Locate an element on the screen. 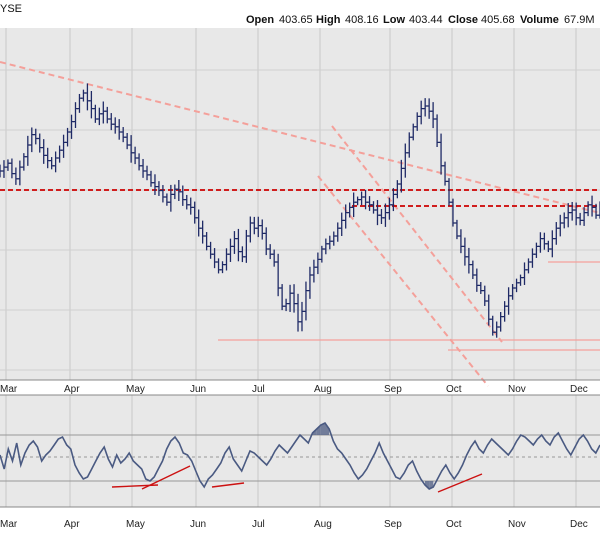 Image resolution: width=600 pixels, height=534 pixels. osc-x-tick-aug: Aug is located at coordinates (323, 524).